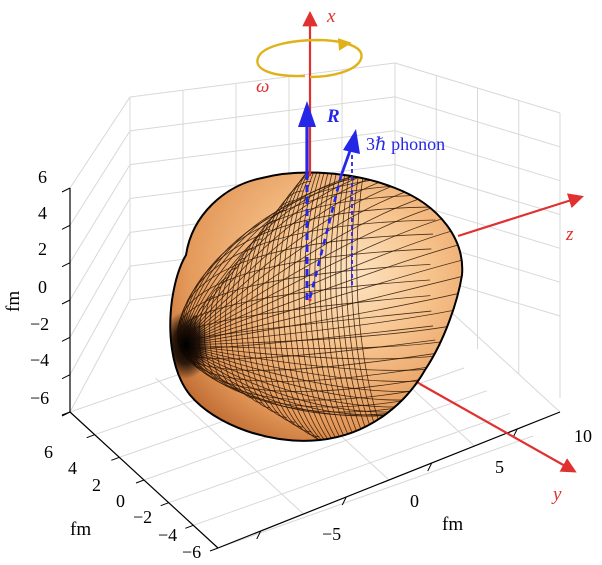 The height and width of the screenshot is (565, 602). What do you see at coordinates (142, 517) in the screenshot?
I see `lf-tick-m2: −2` at bounding box center [142, 517].